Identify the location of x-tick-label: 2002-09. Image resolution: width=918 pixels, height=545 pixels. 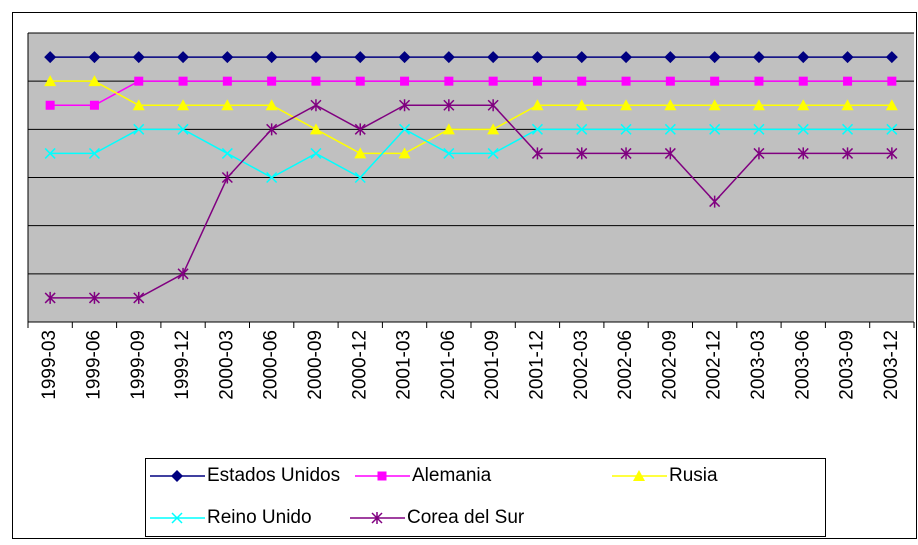
(669, 365).